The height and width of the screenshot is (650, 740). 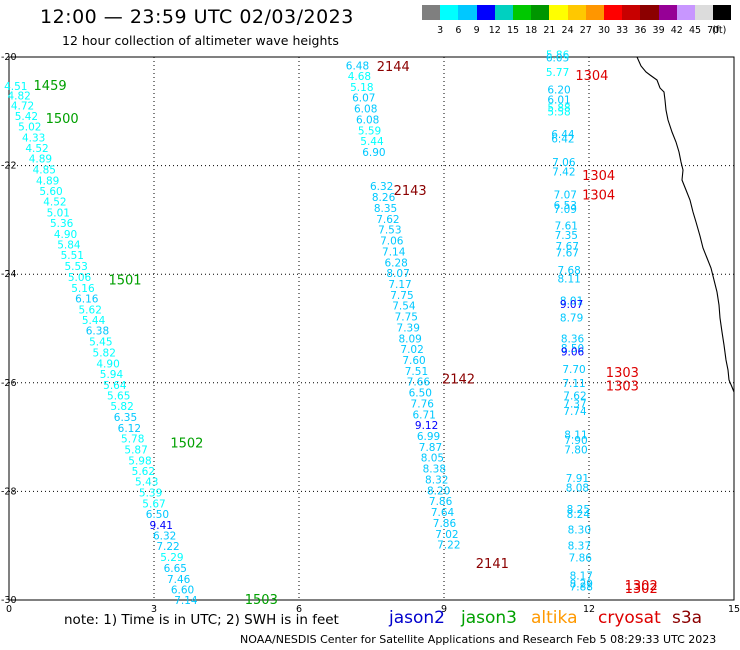 What do you see at coordinates (598, 176) in the screenshot?
I see `pass-number-label: 1304` at bounding box center [598, 176].